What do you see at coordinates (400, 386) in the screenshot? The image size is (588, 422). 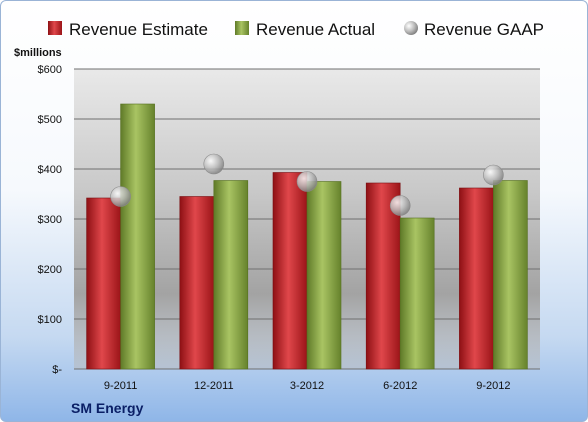 I see `x-tick-label: 6-2012` at bounding box center [400, 386].